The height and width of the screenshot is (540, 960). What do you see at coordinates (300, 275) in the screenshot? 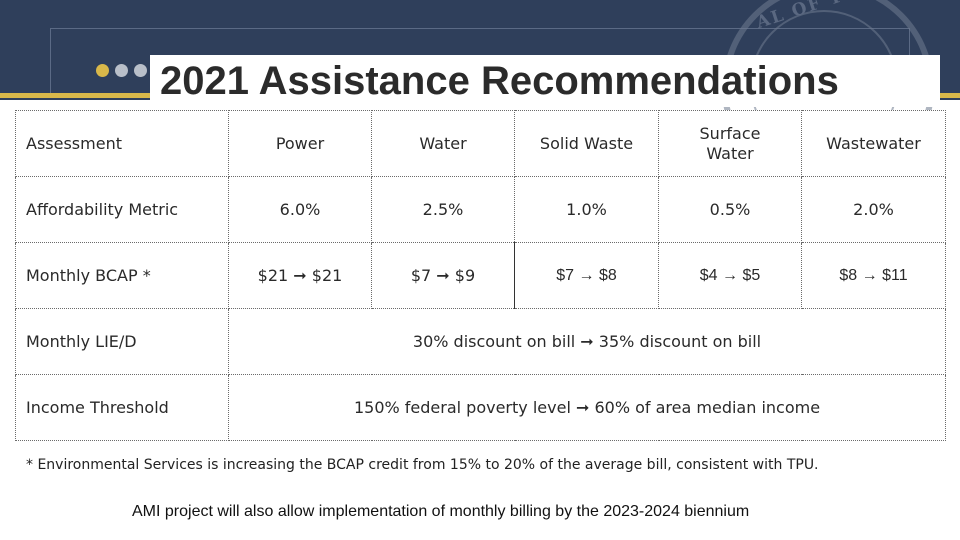
I see `bcap-power-cell: $21 ➞ $21` at bounding box center [300, 275].